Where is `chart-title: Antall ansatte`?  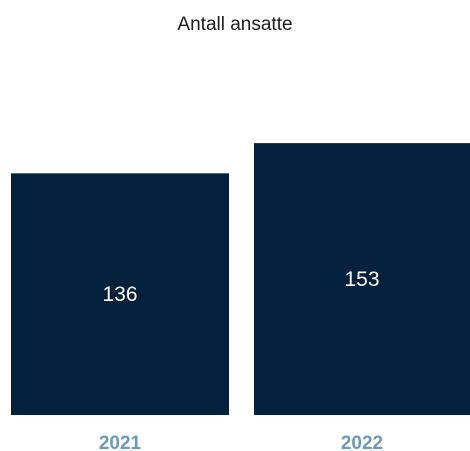
chart-title: Antall ansatte is located at coordinates (235, 24).